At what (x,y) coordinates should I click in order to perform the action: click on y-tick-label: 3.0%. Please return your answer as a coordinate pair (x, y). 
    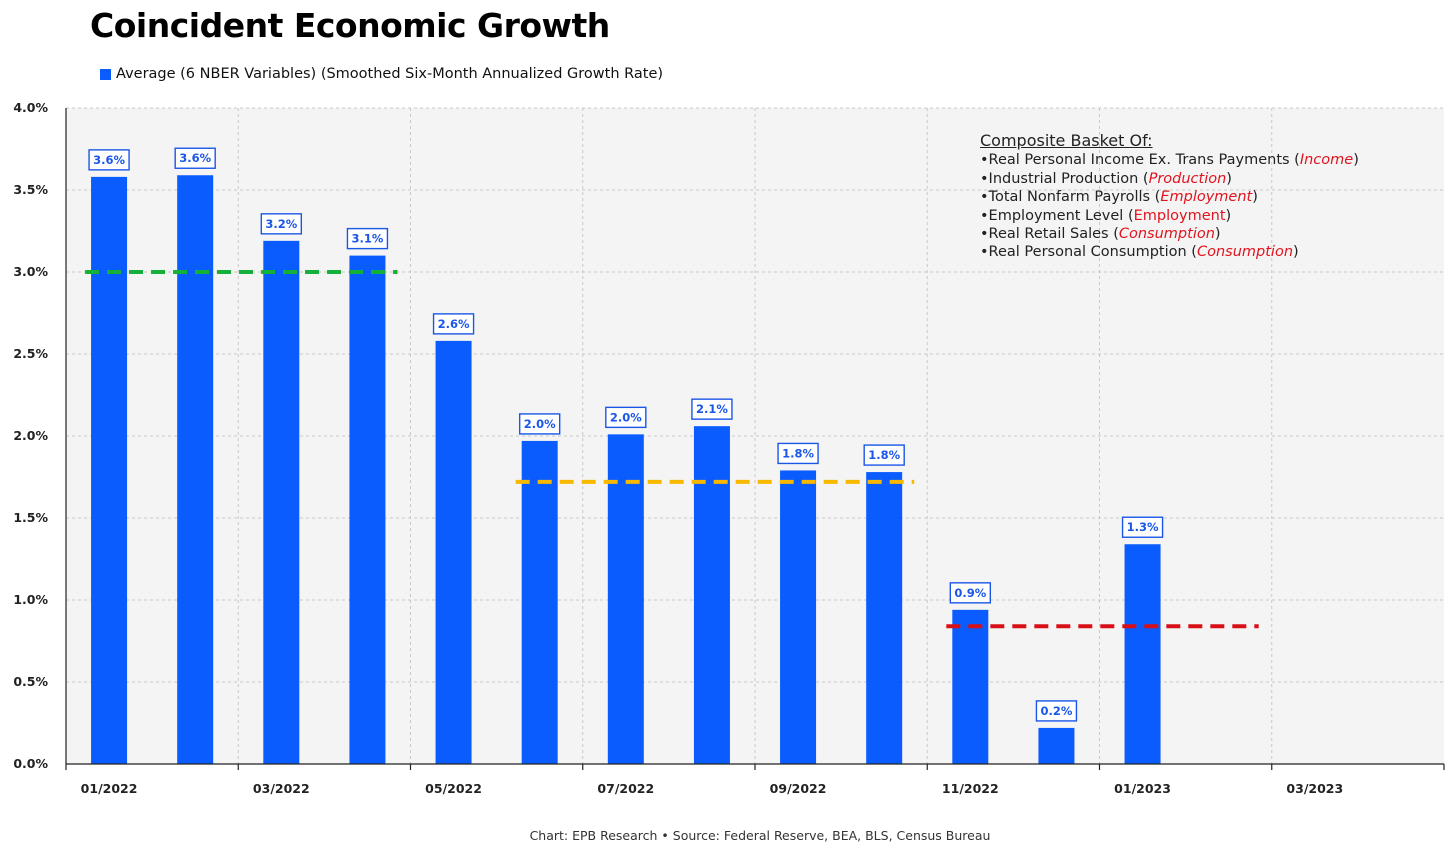
    Looking at the image, I should click on (30, 271).